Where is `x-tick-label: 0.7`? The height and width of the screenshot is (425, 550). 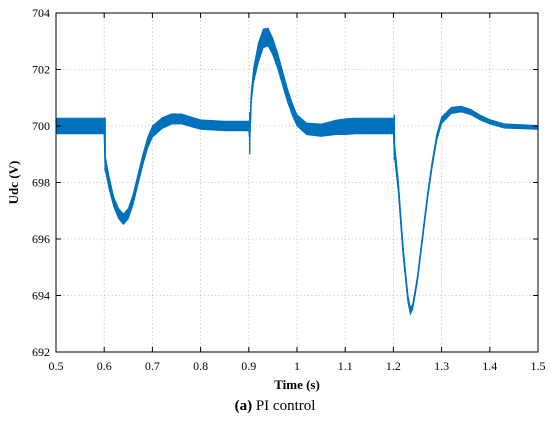 x-tick-label: 0.7 is located at coordinates (152, 366).